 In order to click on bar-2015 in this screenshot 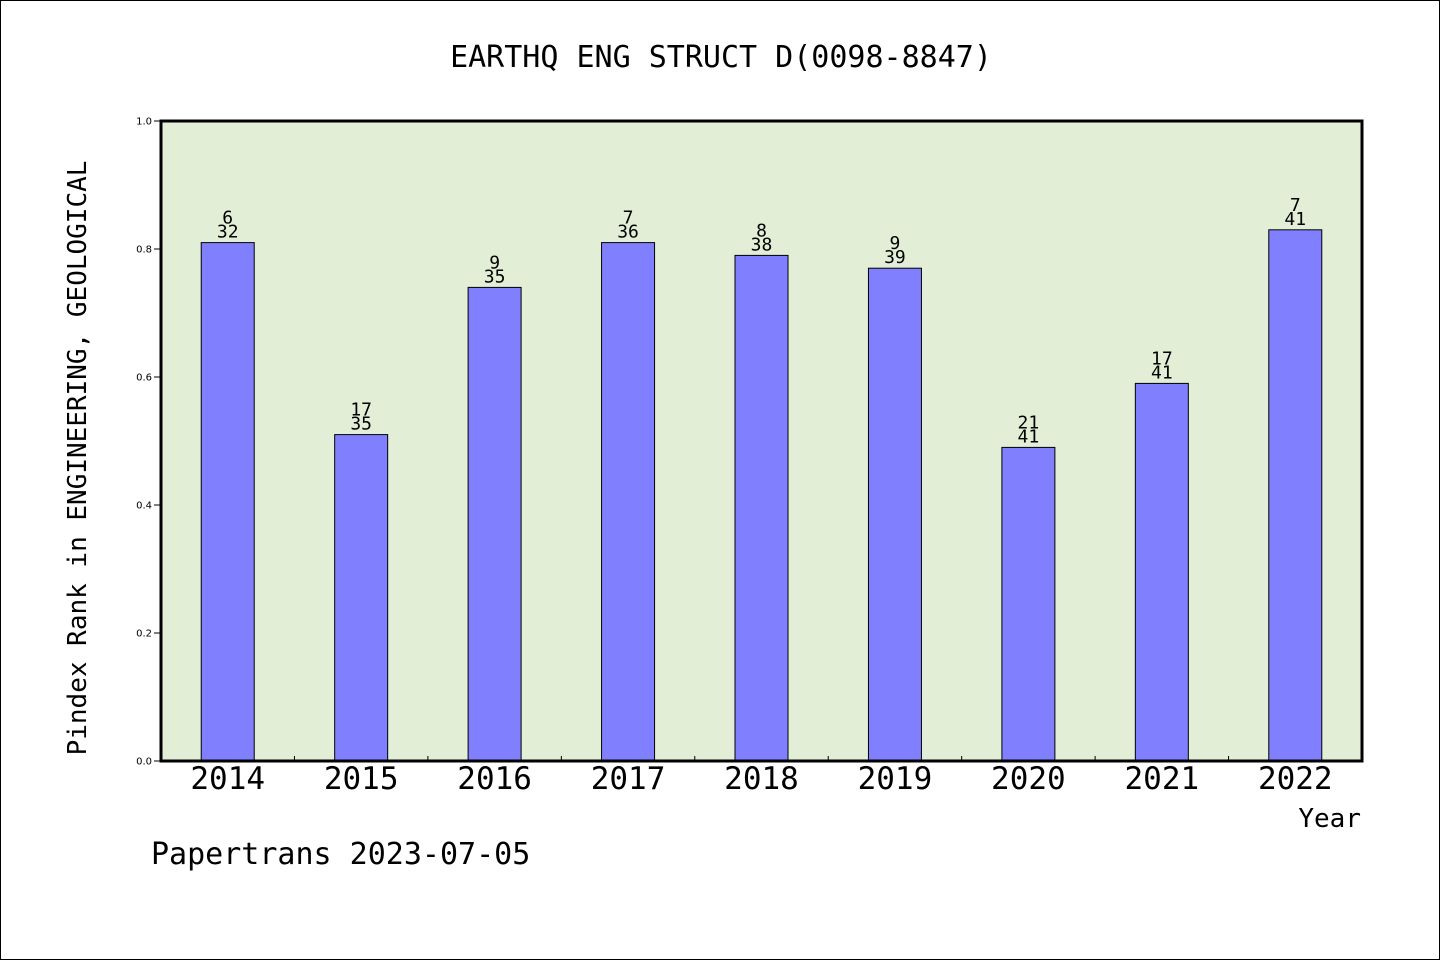, I will do `click(361, 598)`.